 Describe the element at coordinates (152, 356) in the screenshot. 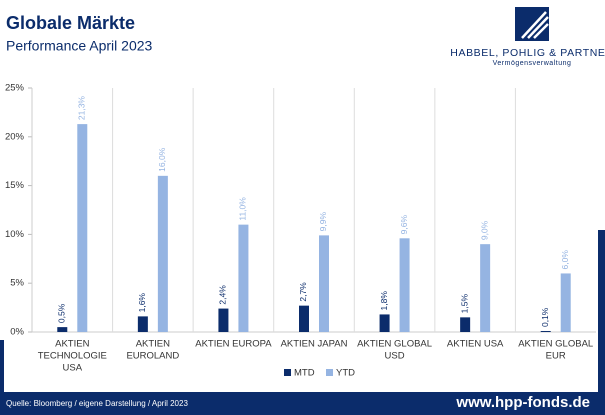

I see `x-tick-label: EUROLAND` at that location.